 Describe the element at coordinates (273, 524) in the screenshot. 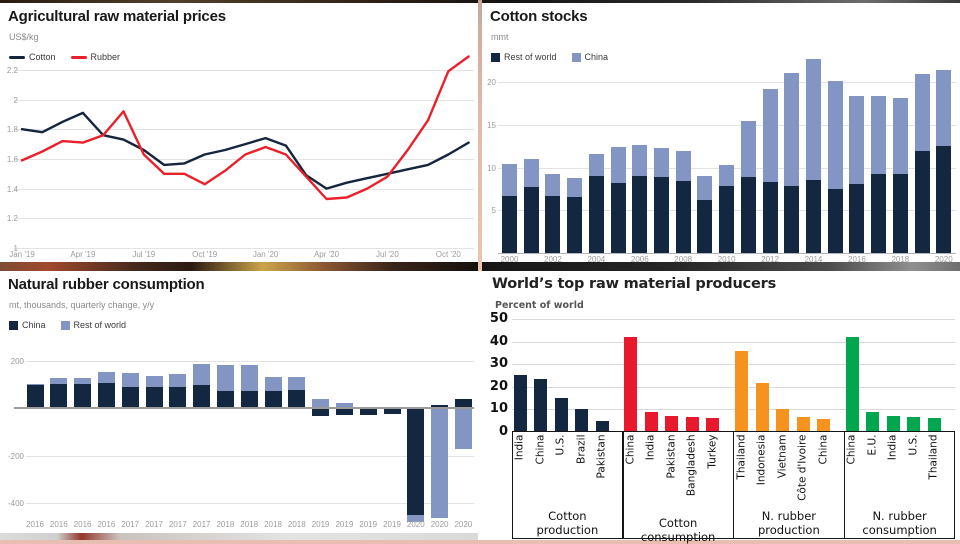

I see `x-tick-label: 2018` at that location.